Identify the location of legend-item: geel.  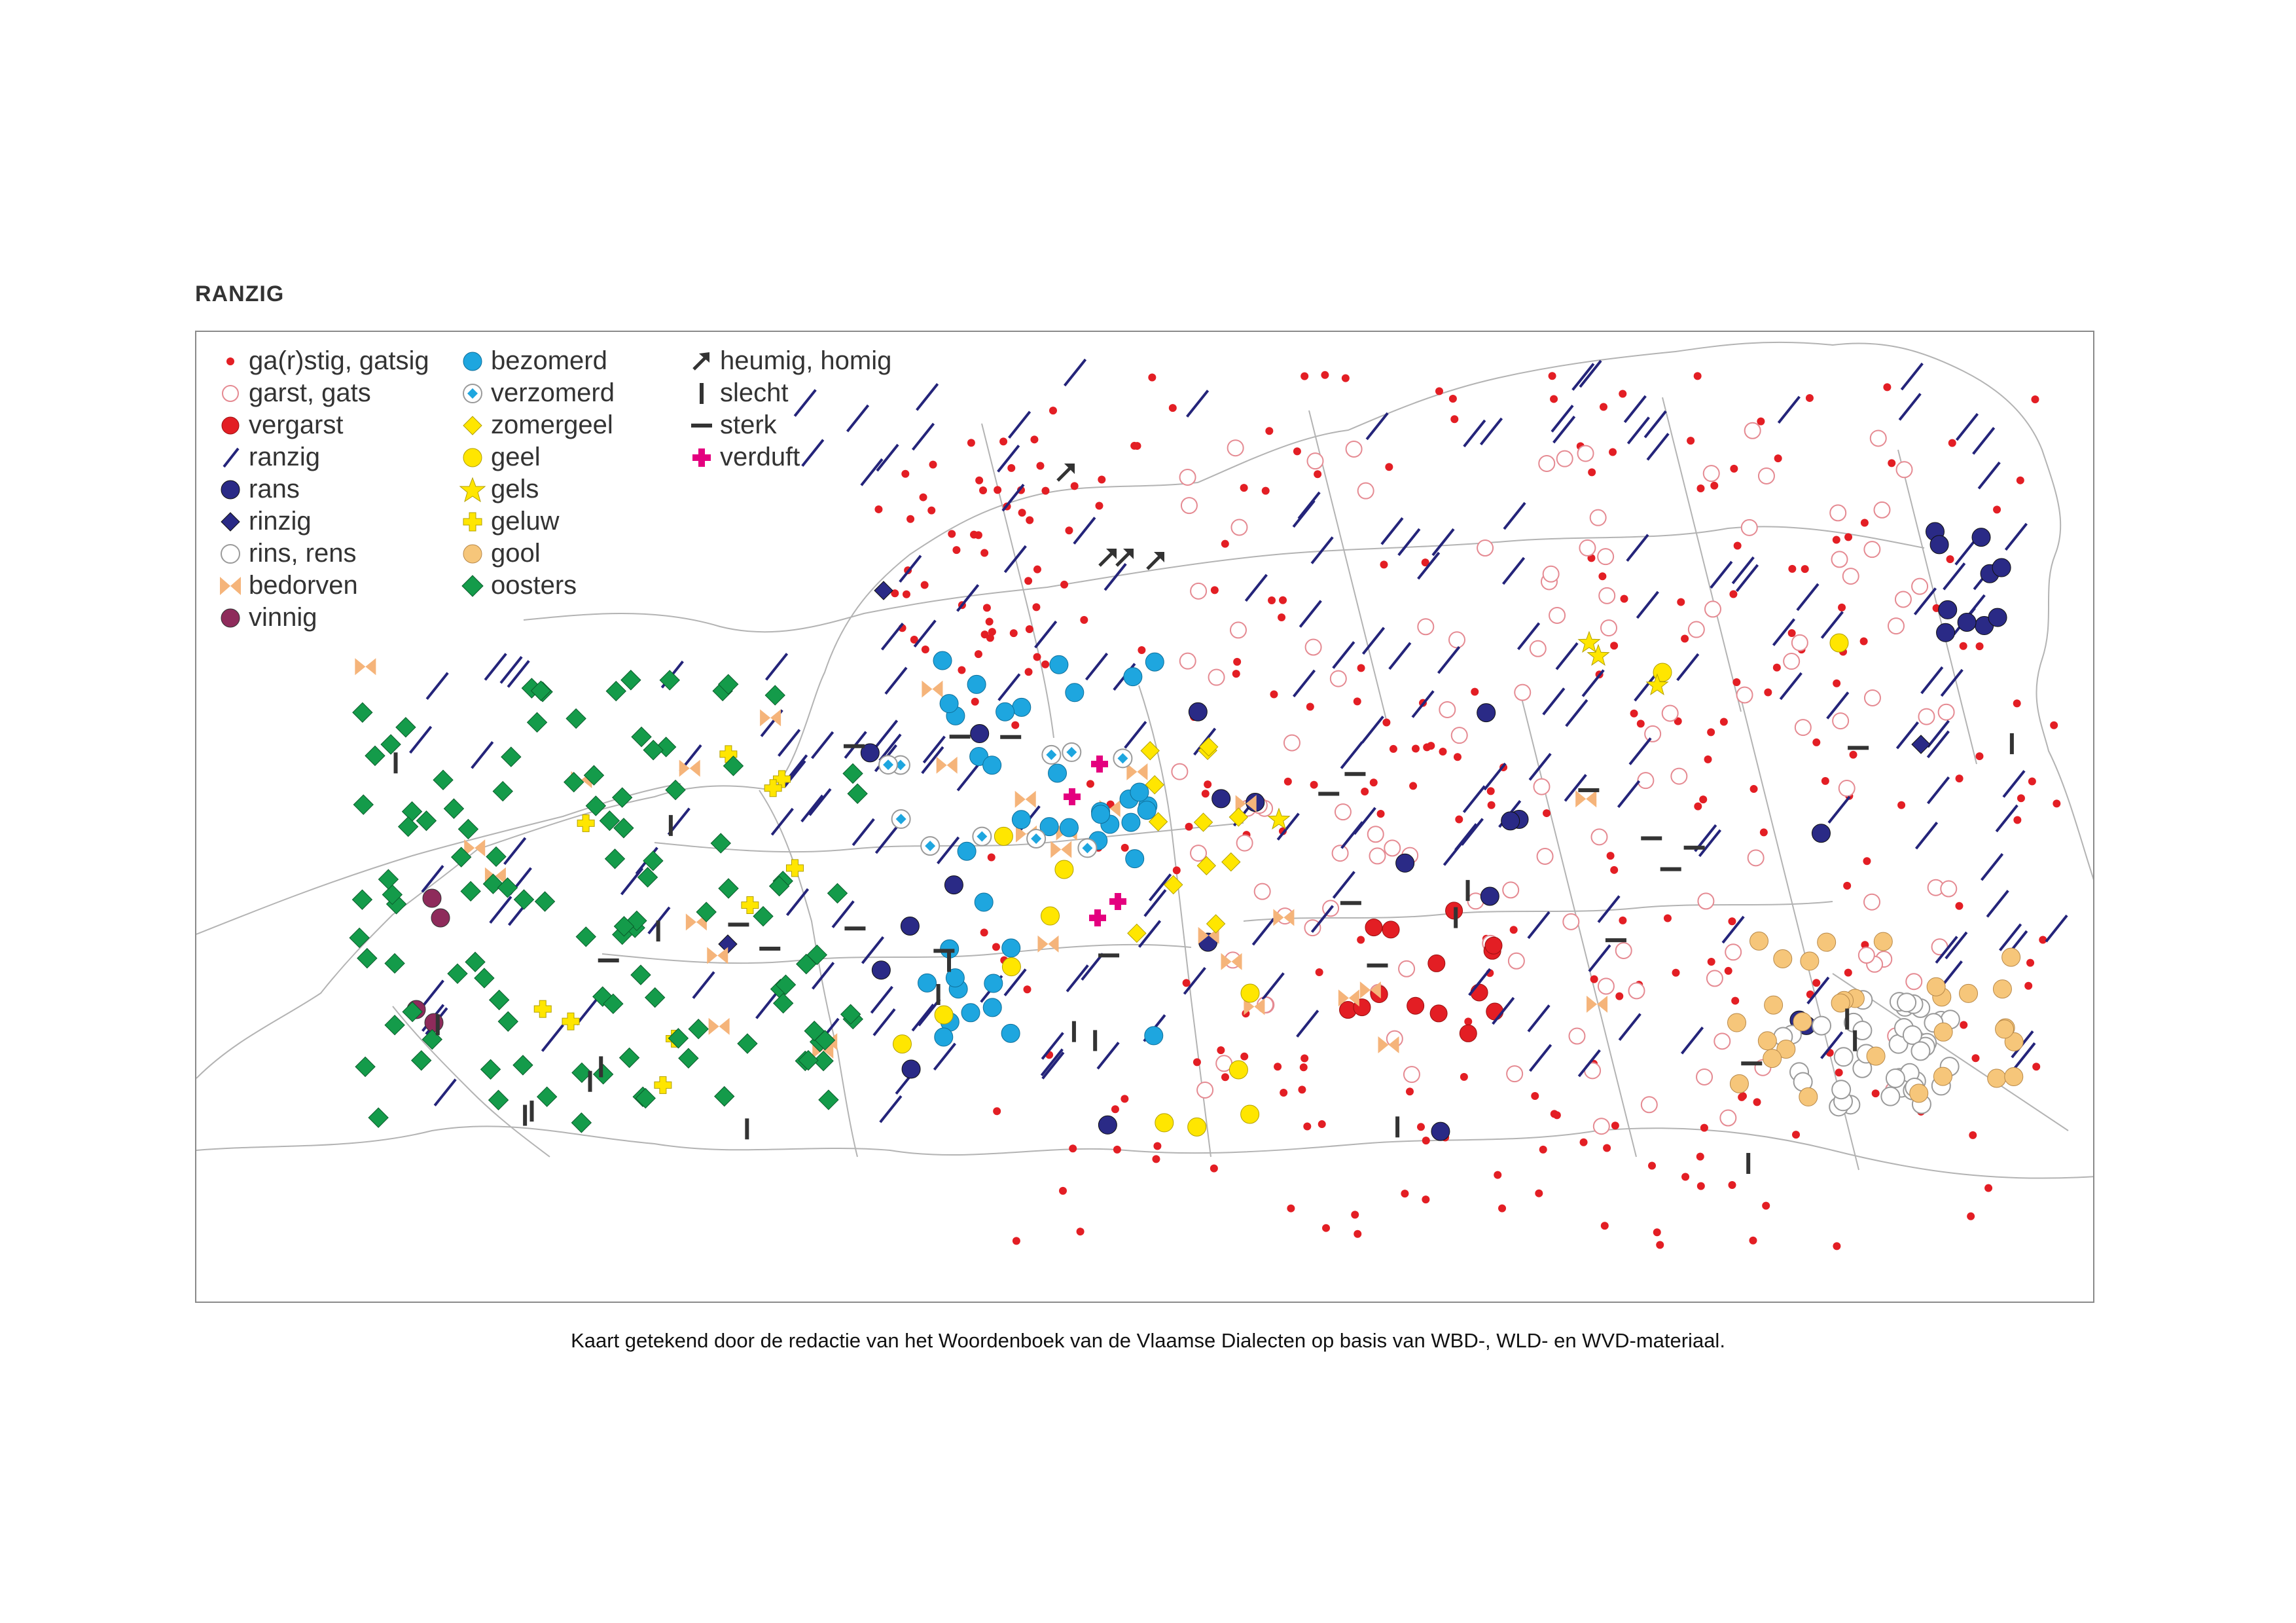
(499, 457).